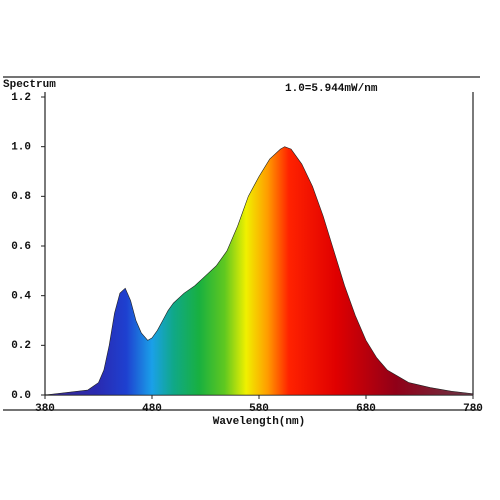  What do you see at coordinates (366, 409) in the screenshot?
I see `x-tick-label: 680` at bounding box center [366, 409].